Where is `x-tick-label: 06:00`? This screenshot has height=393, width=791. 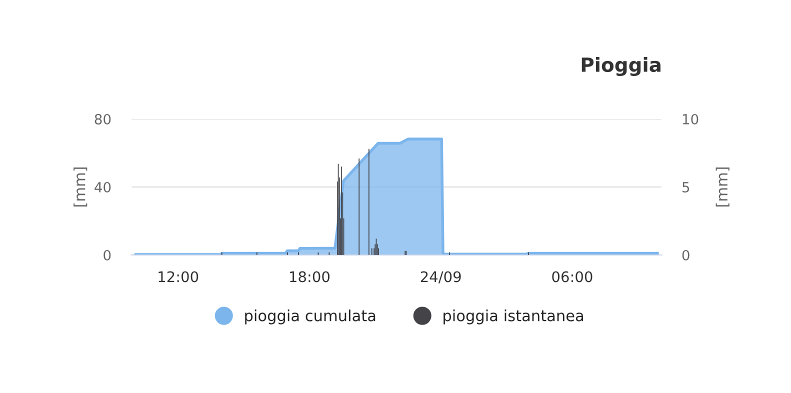 x-tick-label: 06:00 is located at coordinates (572, 276).